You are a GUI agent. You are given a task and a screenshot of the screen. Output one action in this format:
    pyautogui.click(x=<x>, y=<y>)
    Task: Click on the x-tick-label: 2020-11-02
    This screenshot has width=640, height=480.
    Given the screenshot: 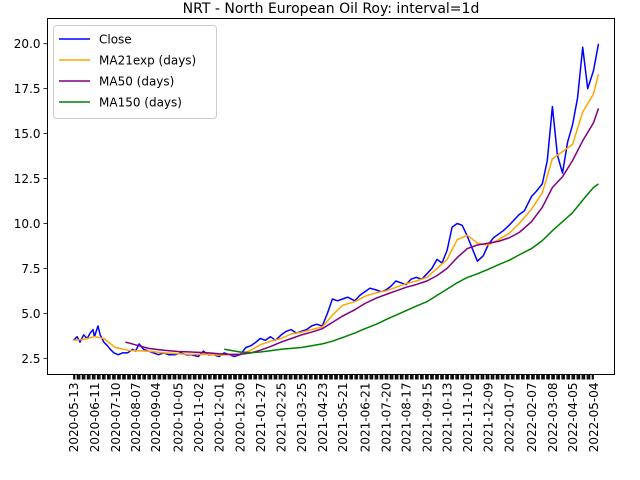 What is the action you would take?
    pyautogui.click(x=199, y=418)
    